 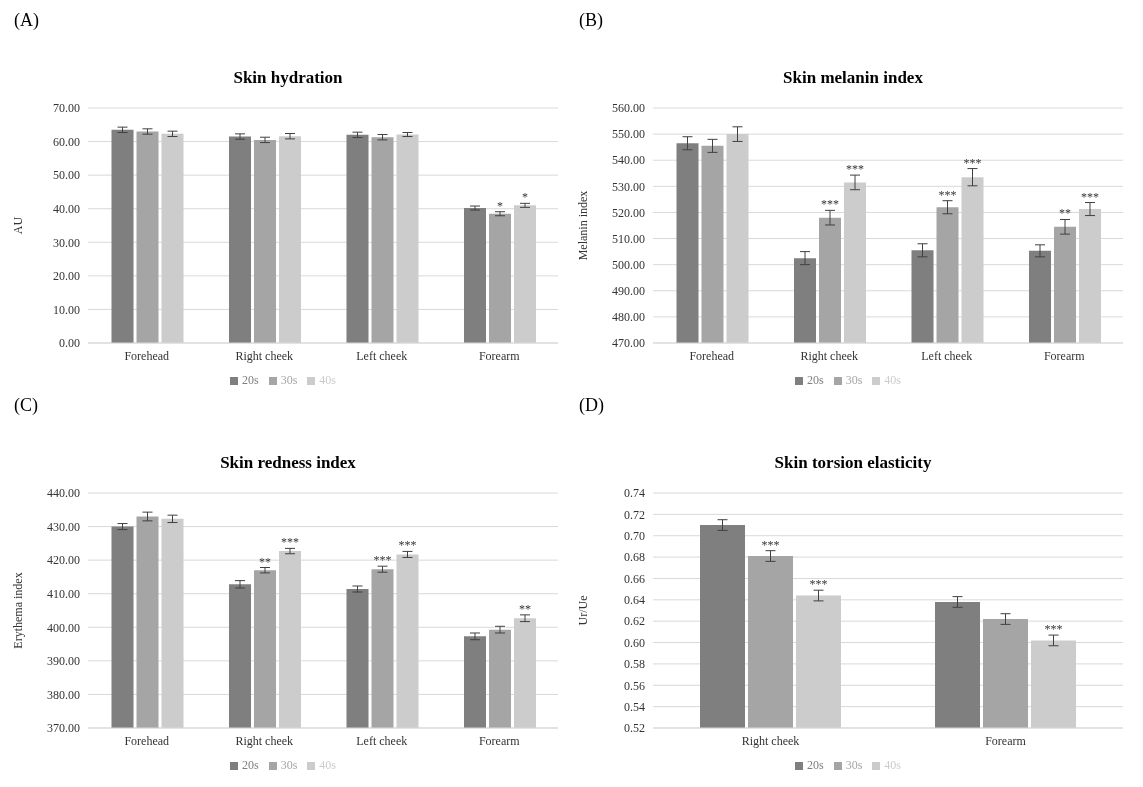 What do you see at coordinates (634, 578) in the screenshot?
I see `y-tick-label: 0.66` at bounding box center [634, 578].